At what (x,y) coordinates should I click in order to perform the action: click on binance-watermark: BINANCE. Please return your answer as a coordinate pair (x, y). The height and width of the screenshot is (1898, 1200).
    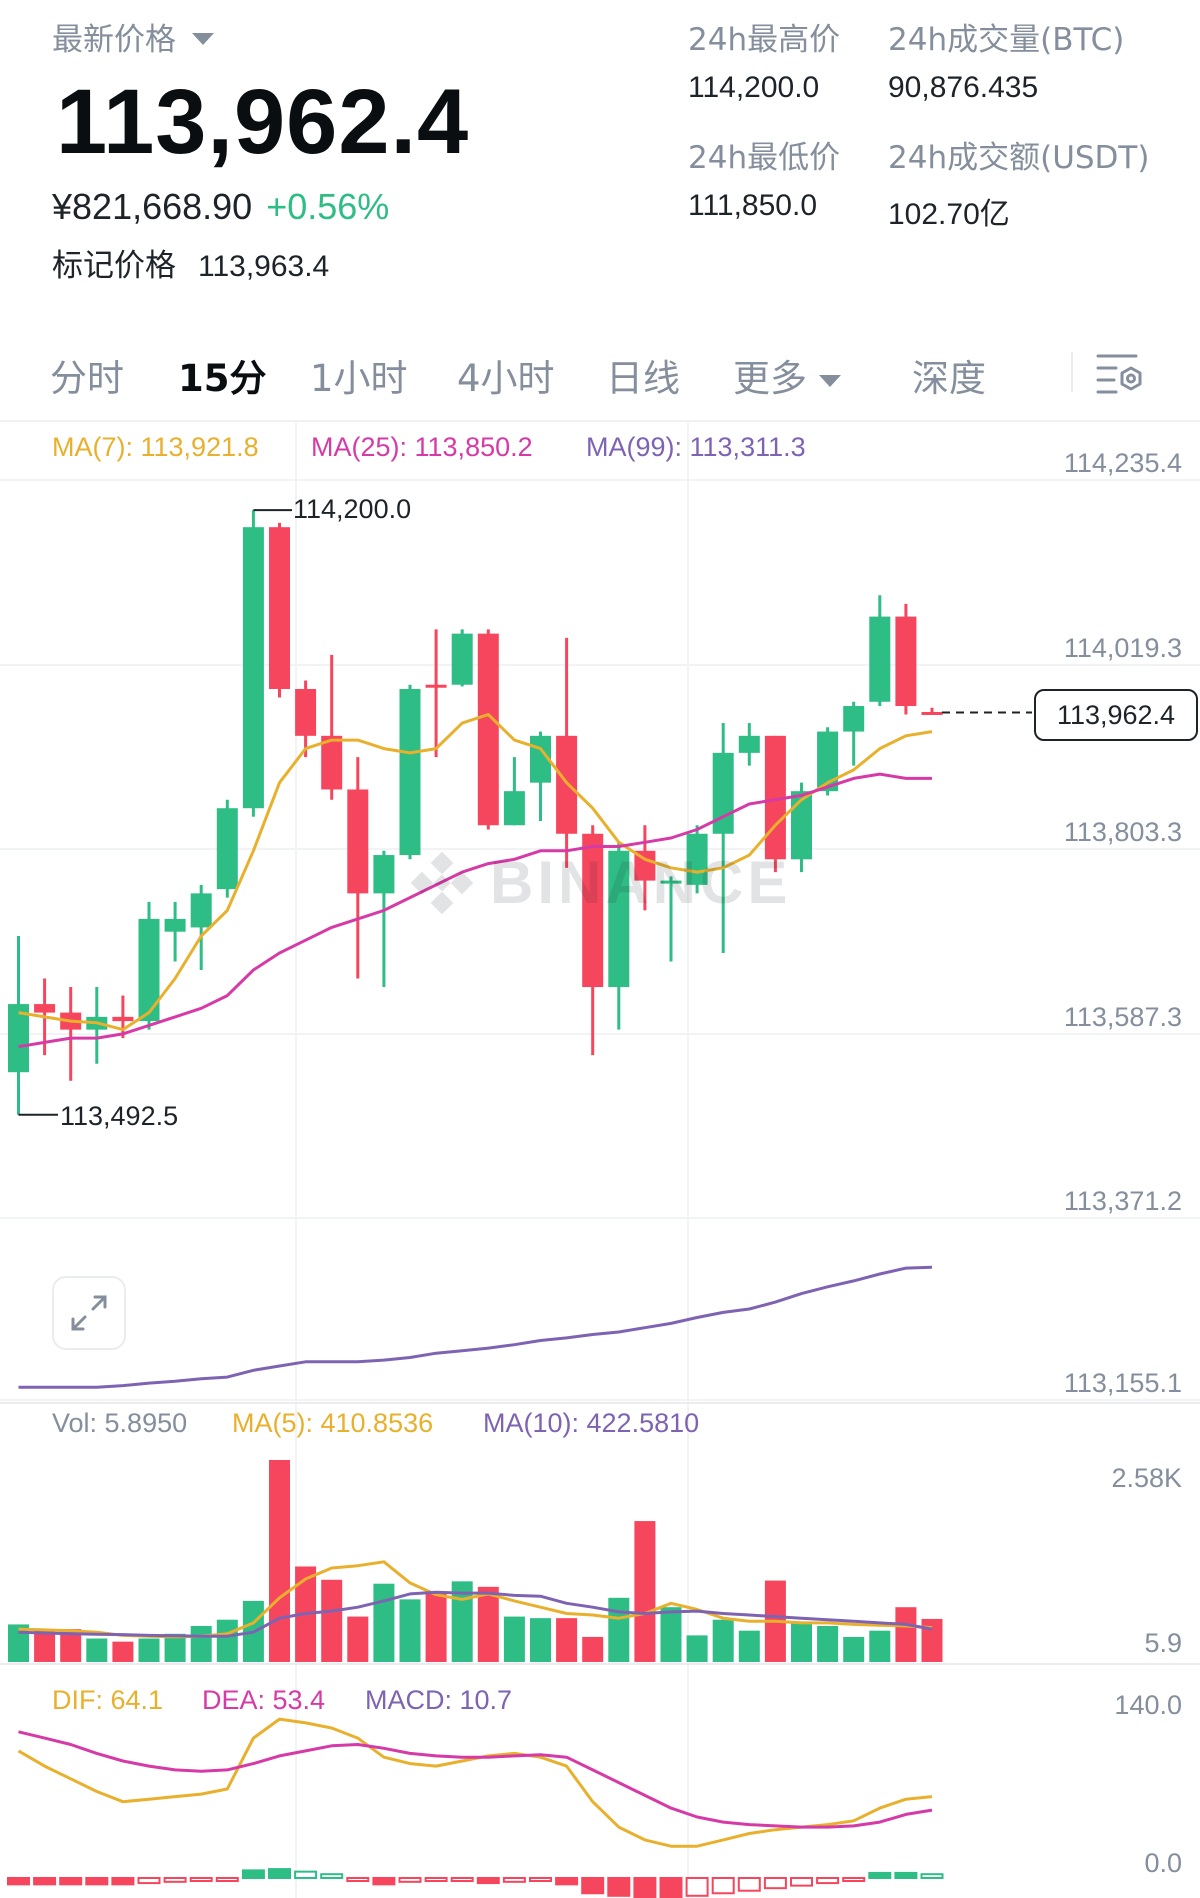
    Looking at the image, I should click on (600, 882).